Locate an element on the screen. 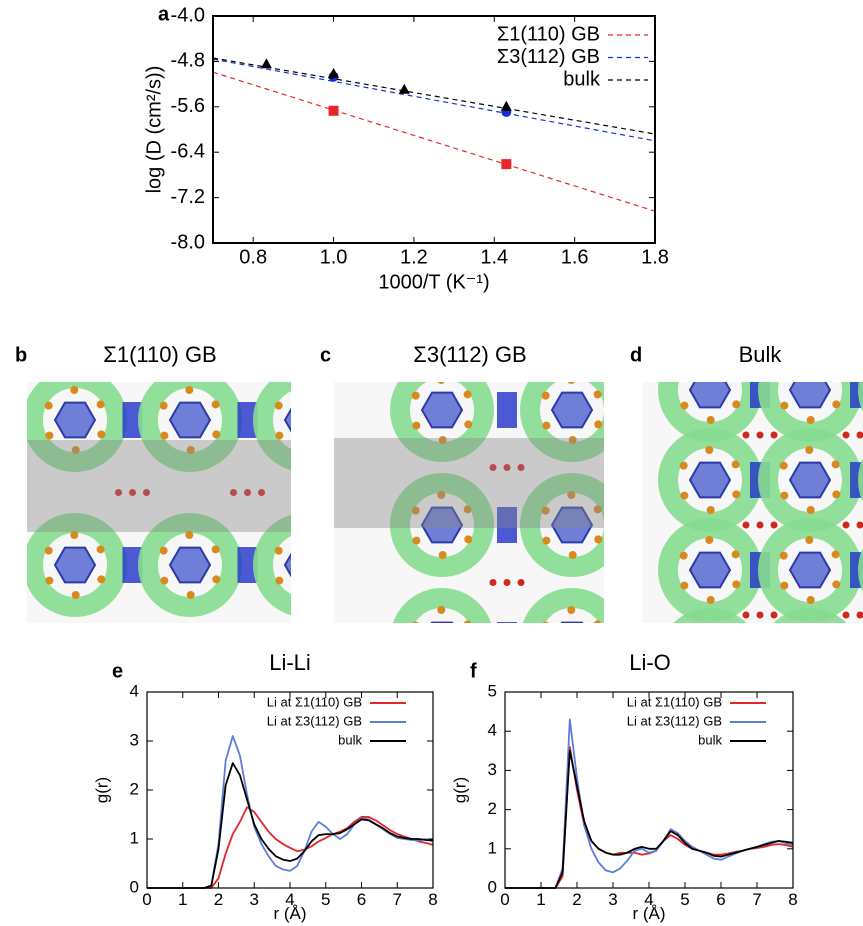  x-tick-label: 1 is located at coordinates (182, 899).